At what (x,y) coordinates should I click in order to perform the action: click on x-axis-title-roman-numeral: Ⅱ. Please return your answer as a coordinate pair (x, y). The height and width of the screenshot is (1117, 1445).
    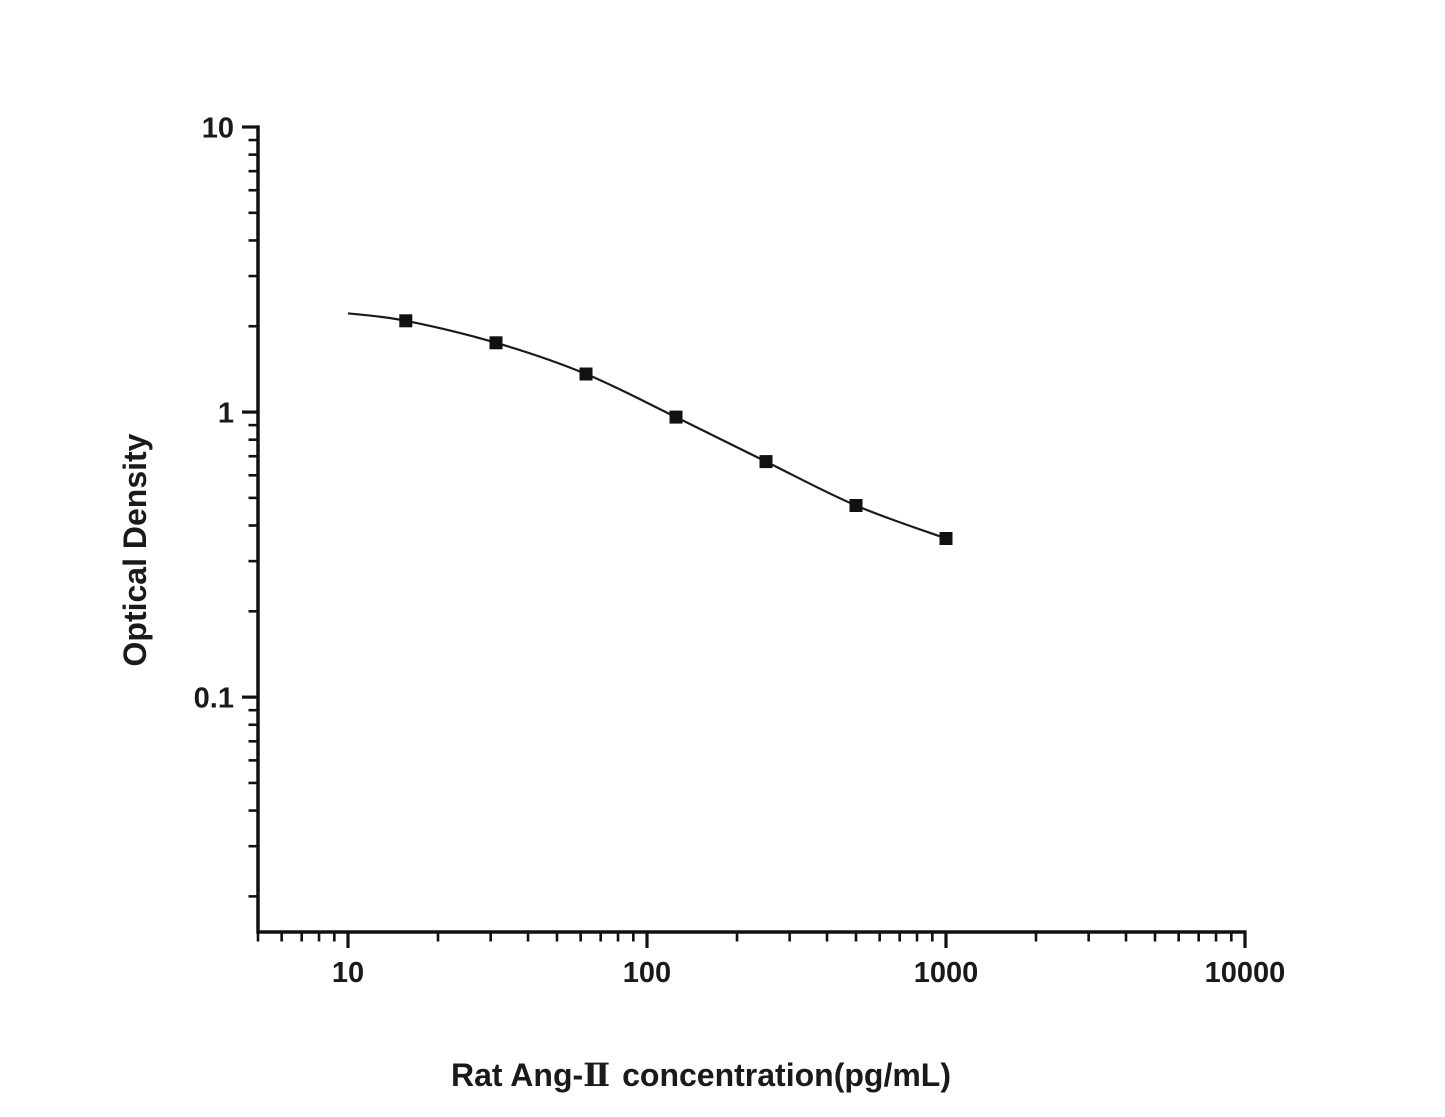
    Looking at the image, I should click on (596, 1075).